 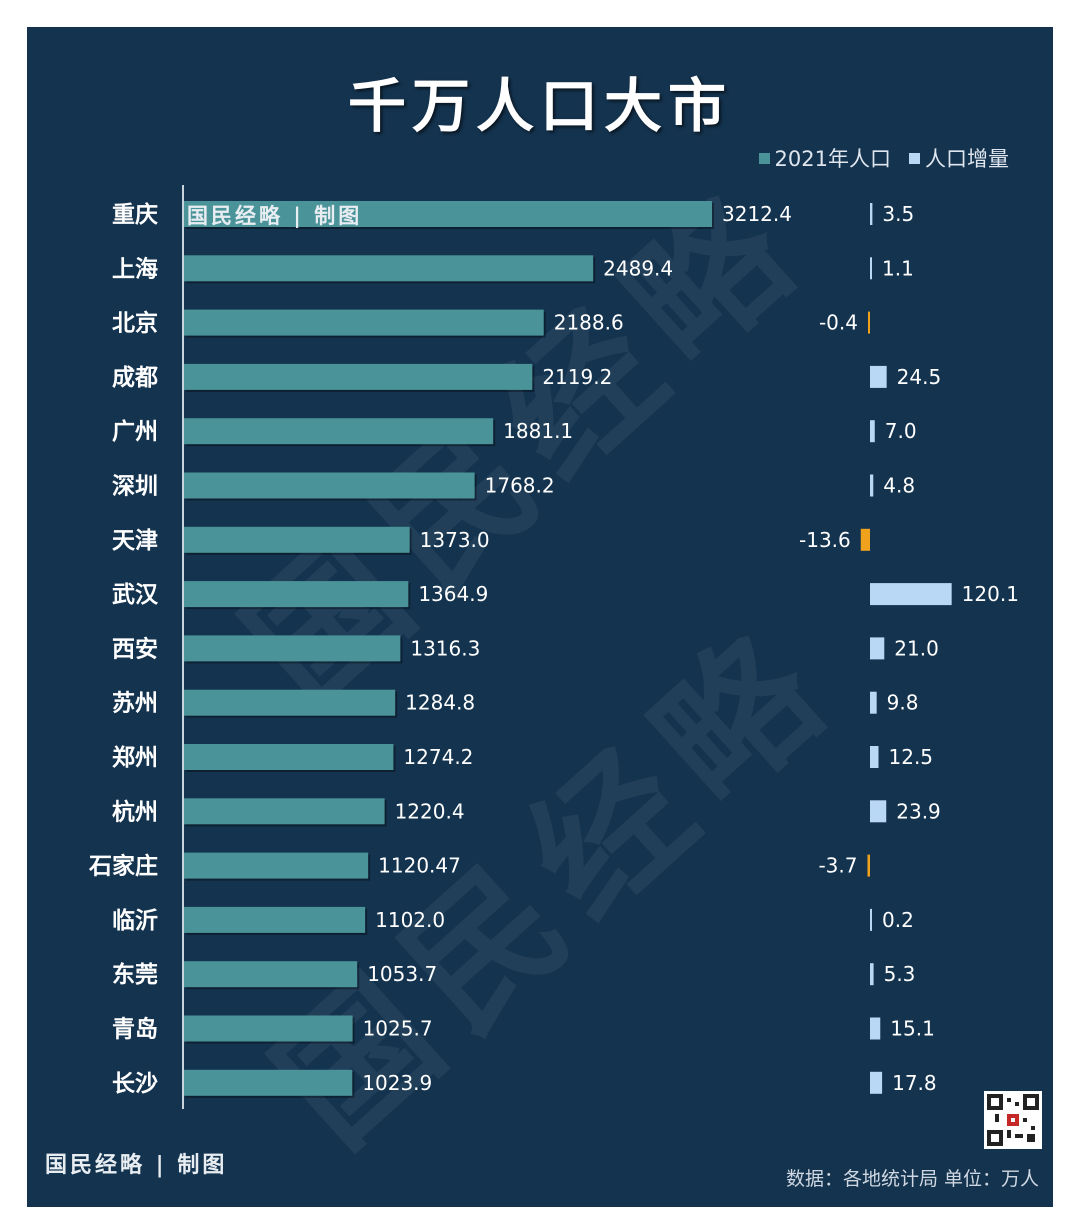 What do you see at coordinates (135, 268) in the screenshot?
I see `category-label: 上海` at bounding box center [135, 268].